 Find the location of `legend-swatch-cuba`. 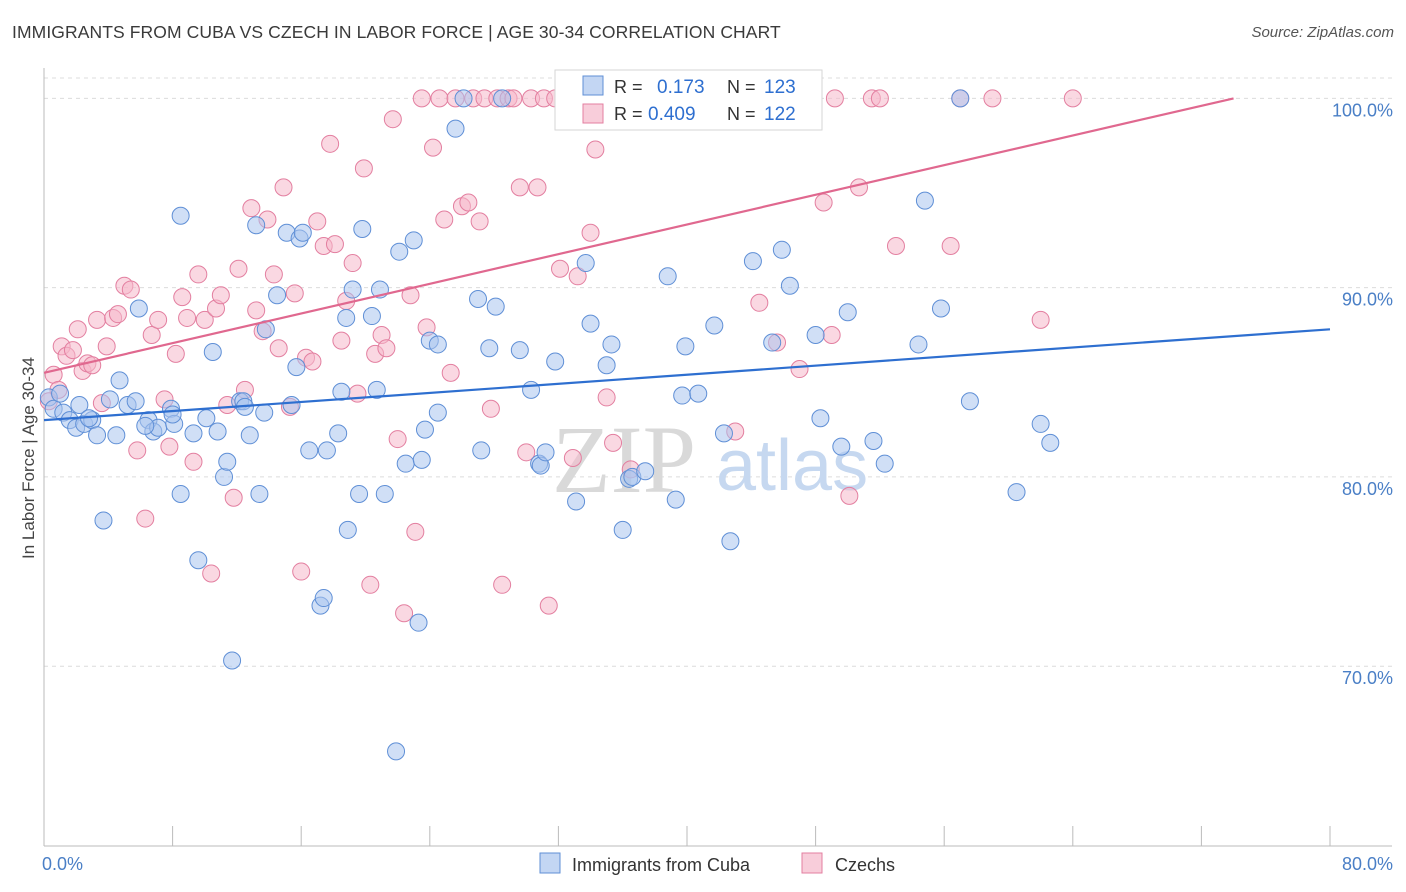

legend-swatch-cuba is located at coordinates (550, 863).